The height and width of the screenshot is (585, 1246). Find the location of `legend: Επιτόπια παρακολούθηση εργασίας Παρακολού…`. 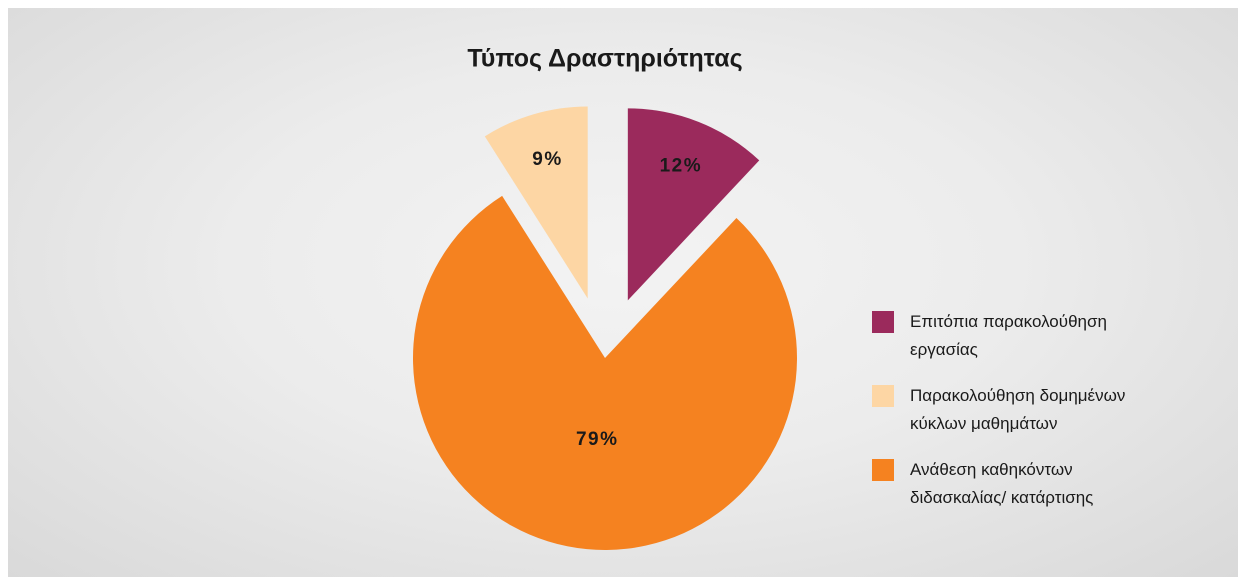

legend: Επιτόπια παρακολούθηση εργασίας Παρακολού… is located at coordinates (1017, 419).